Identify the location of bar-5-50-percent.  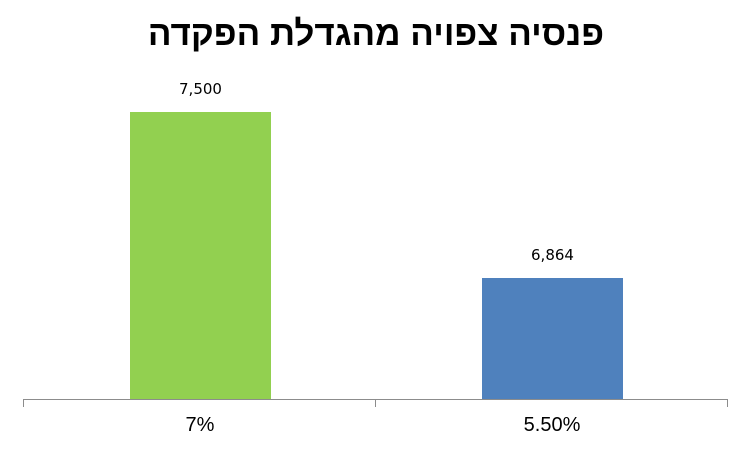
(552, 338).